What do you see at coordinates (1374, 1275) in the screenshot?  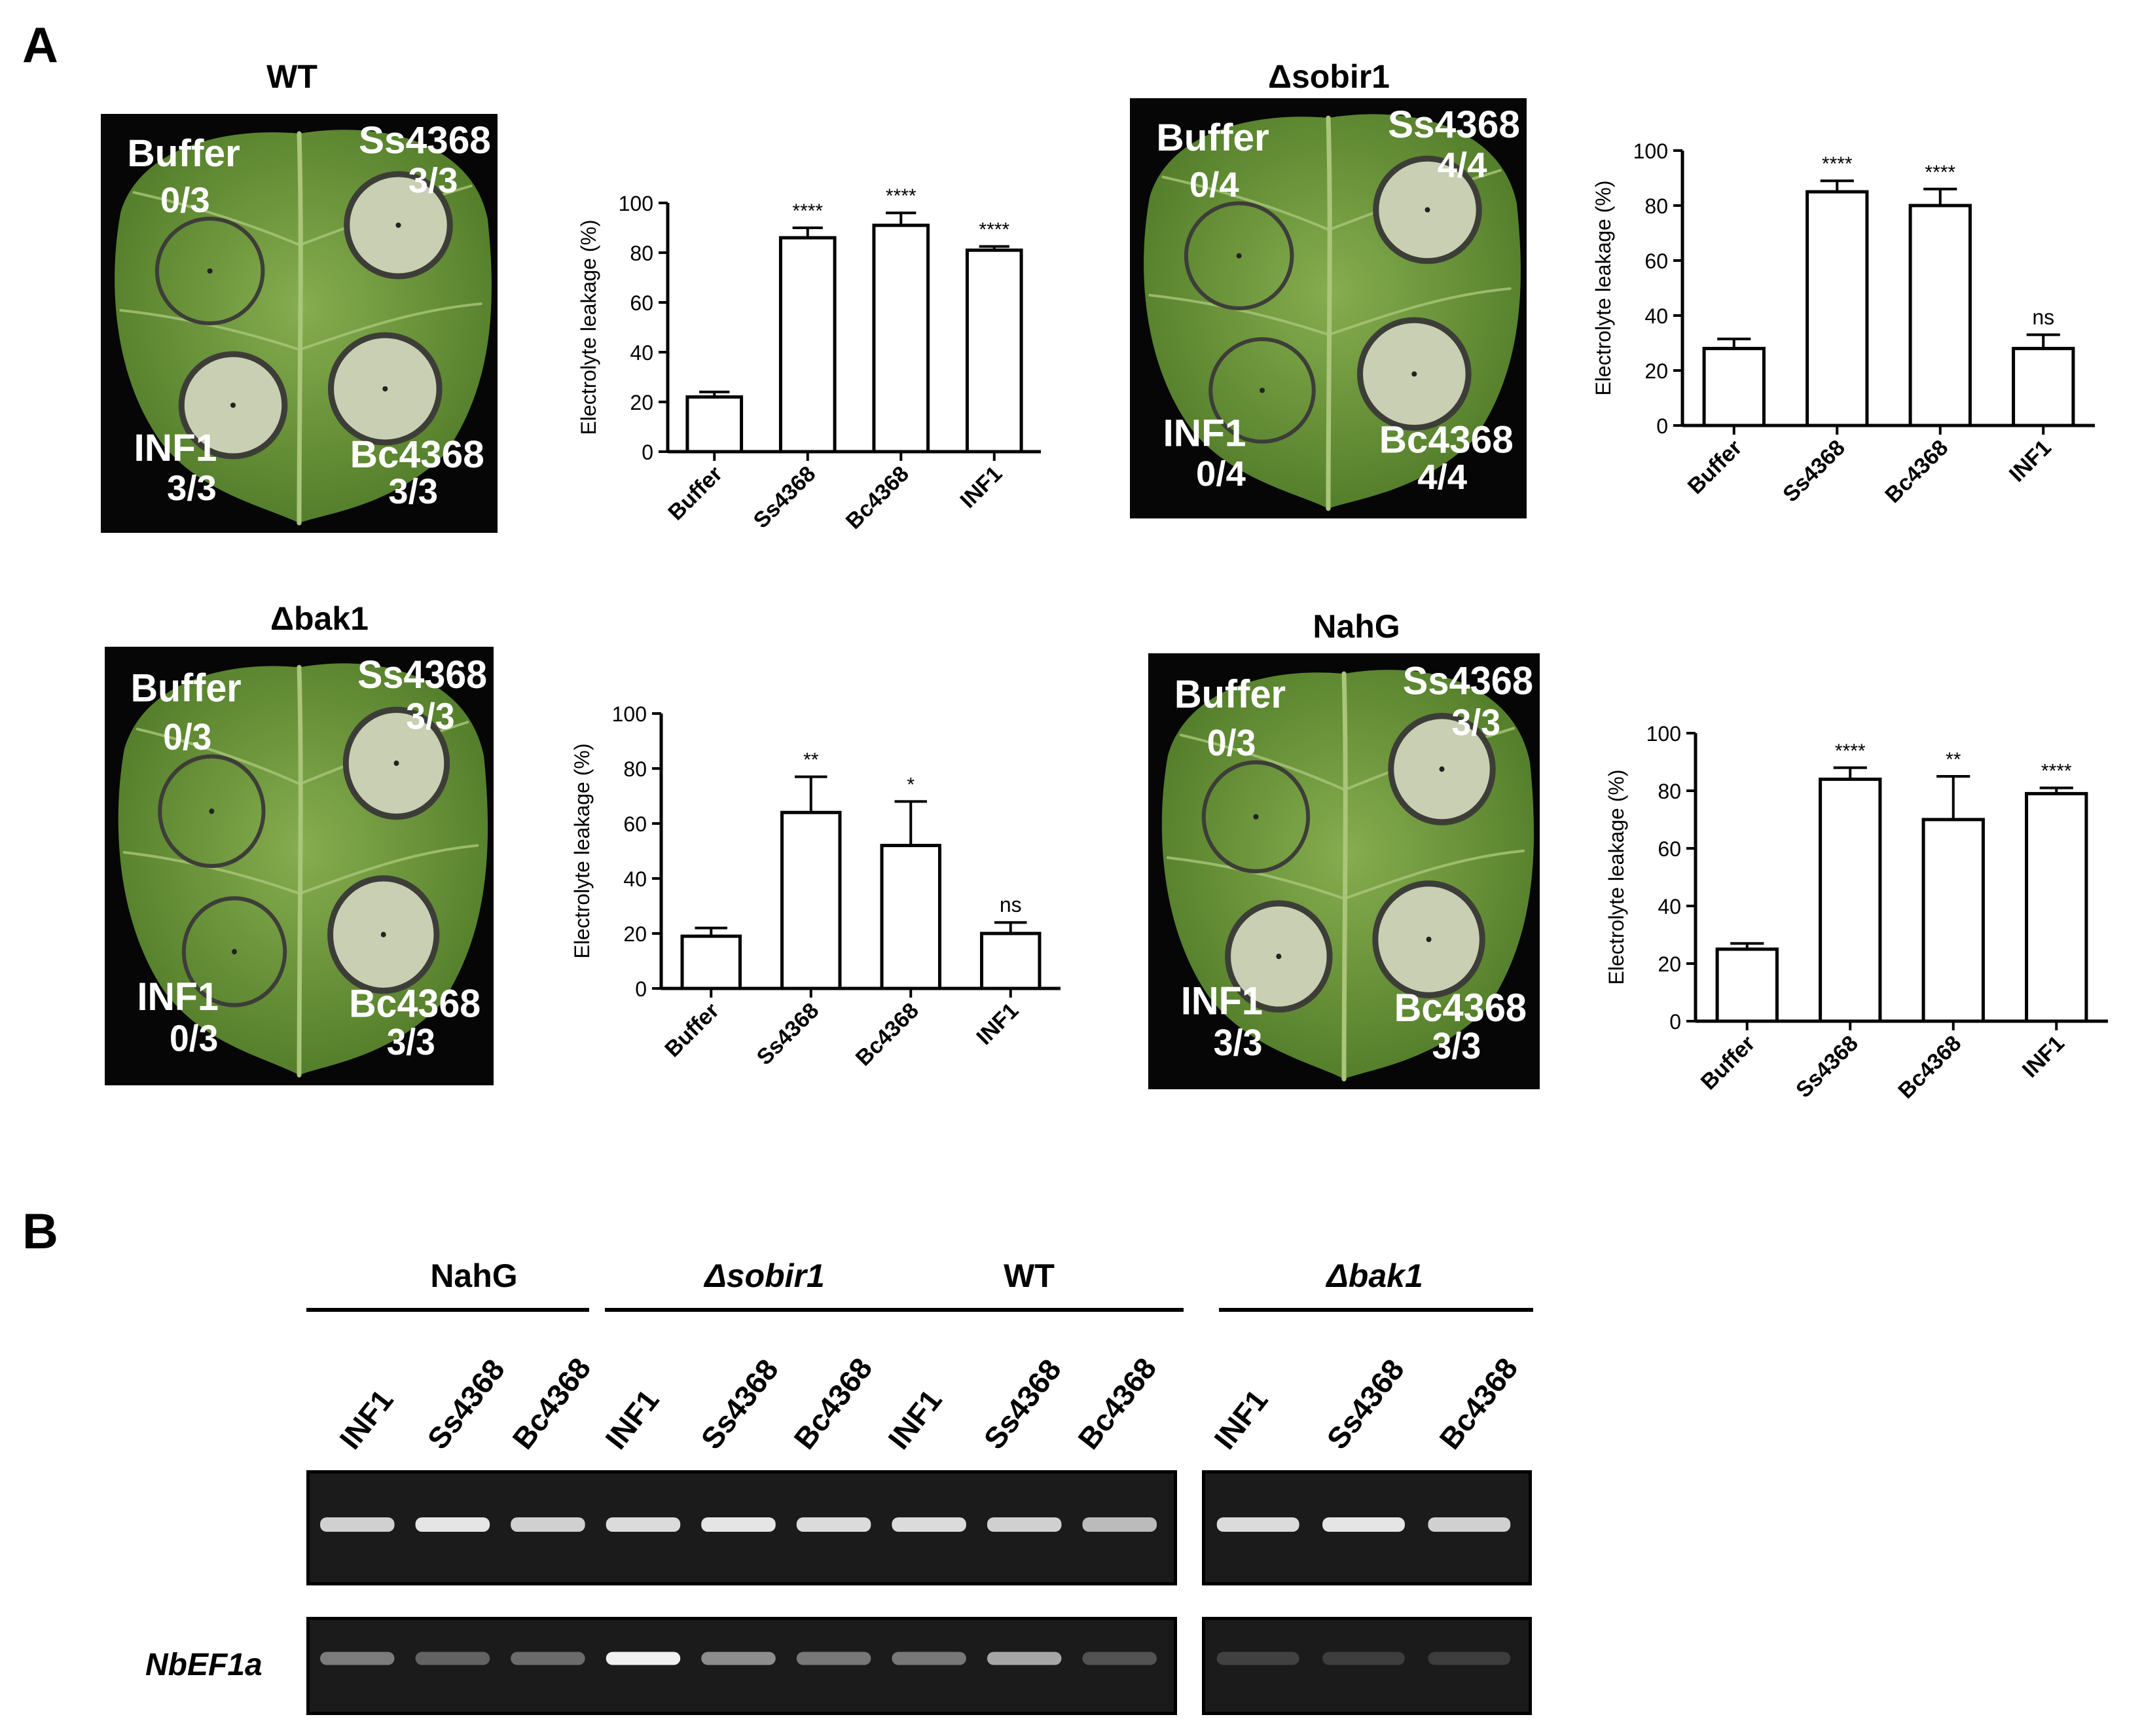 I see `gel-group-label-bak1: Δbak1` at bounding box center [1374, 1275].